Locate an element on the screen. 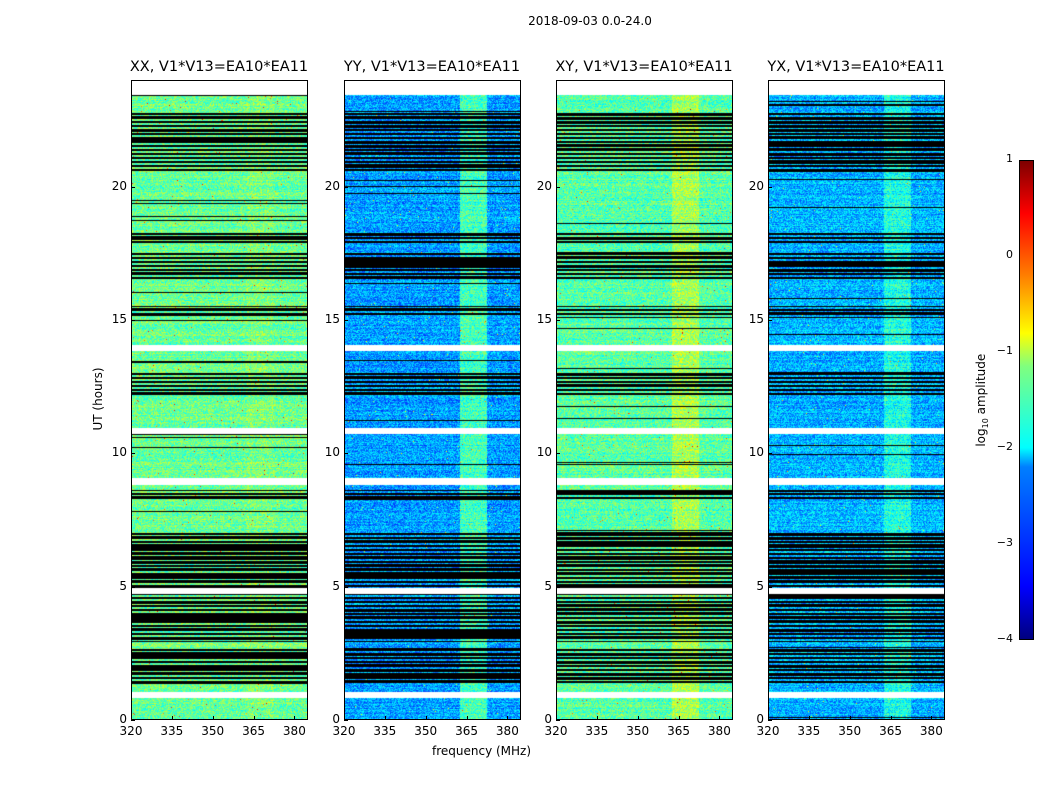 The image size is (1050, 800). colorbar-tick-label: −2 is located at coordinates (1004, 446).